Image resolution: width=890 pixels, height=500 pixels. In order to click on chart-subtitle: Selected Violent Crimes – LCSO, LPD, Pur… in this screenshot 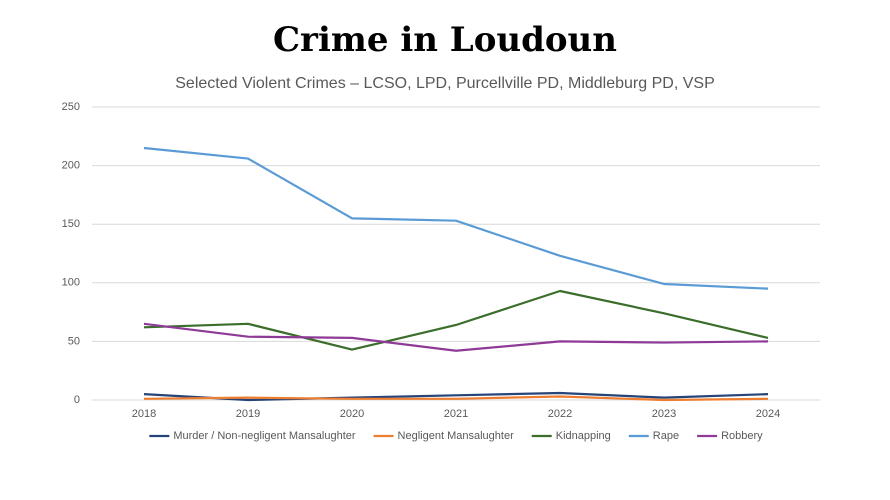, I will do `click(444, 83)`.